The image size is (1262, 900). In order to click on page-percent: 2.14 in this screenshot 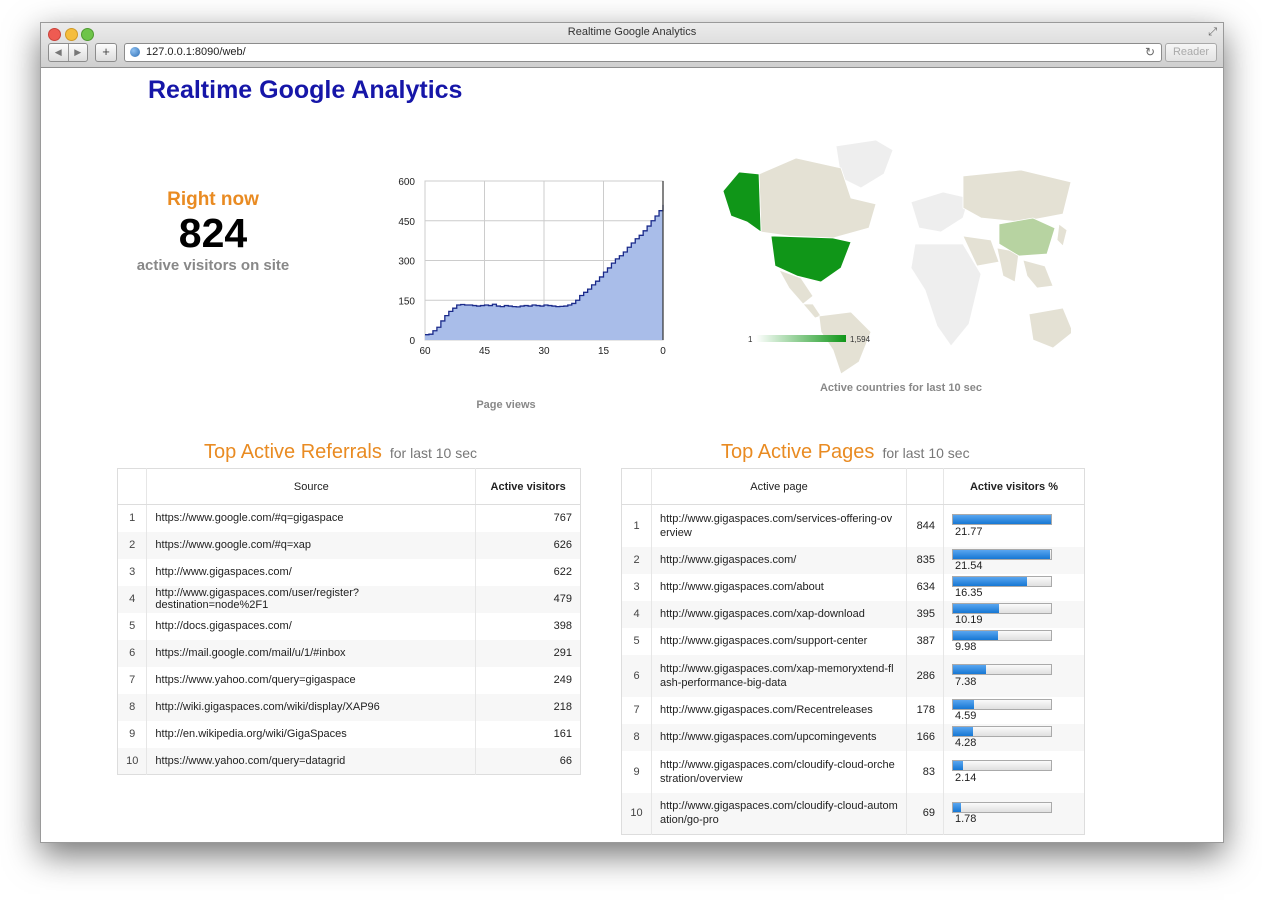, I will do `click(966, 777)`.